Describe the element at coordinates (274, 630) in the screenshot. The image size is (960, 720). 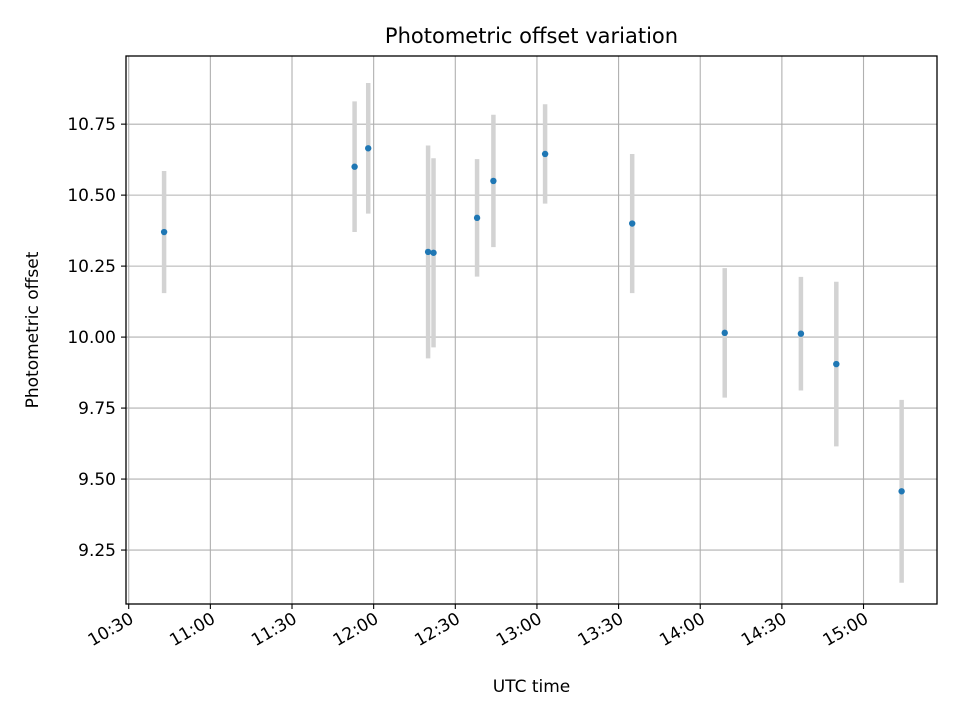
I see `x-tick-label: 11:30` at that location.